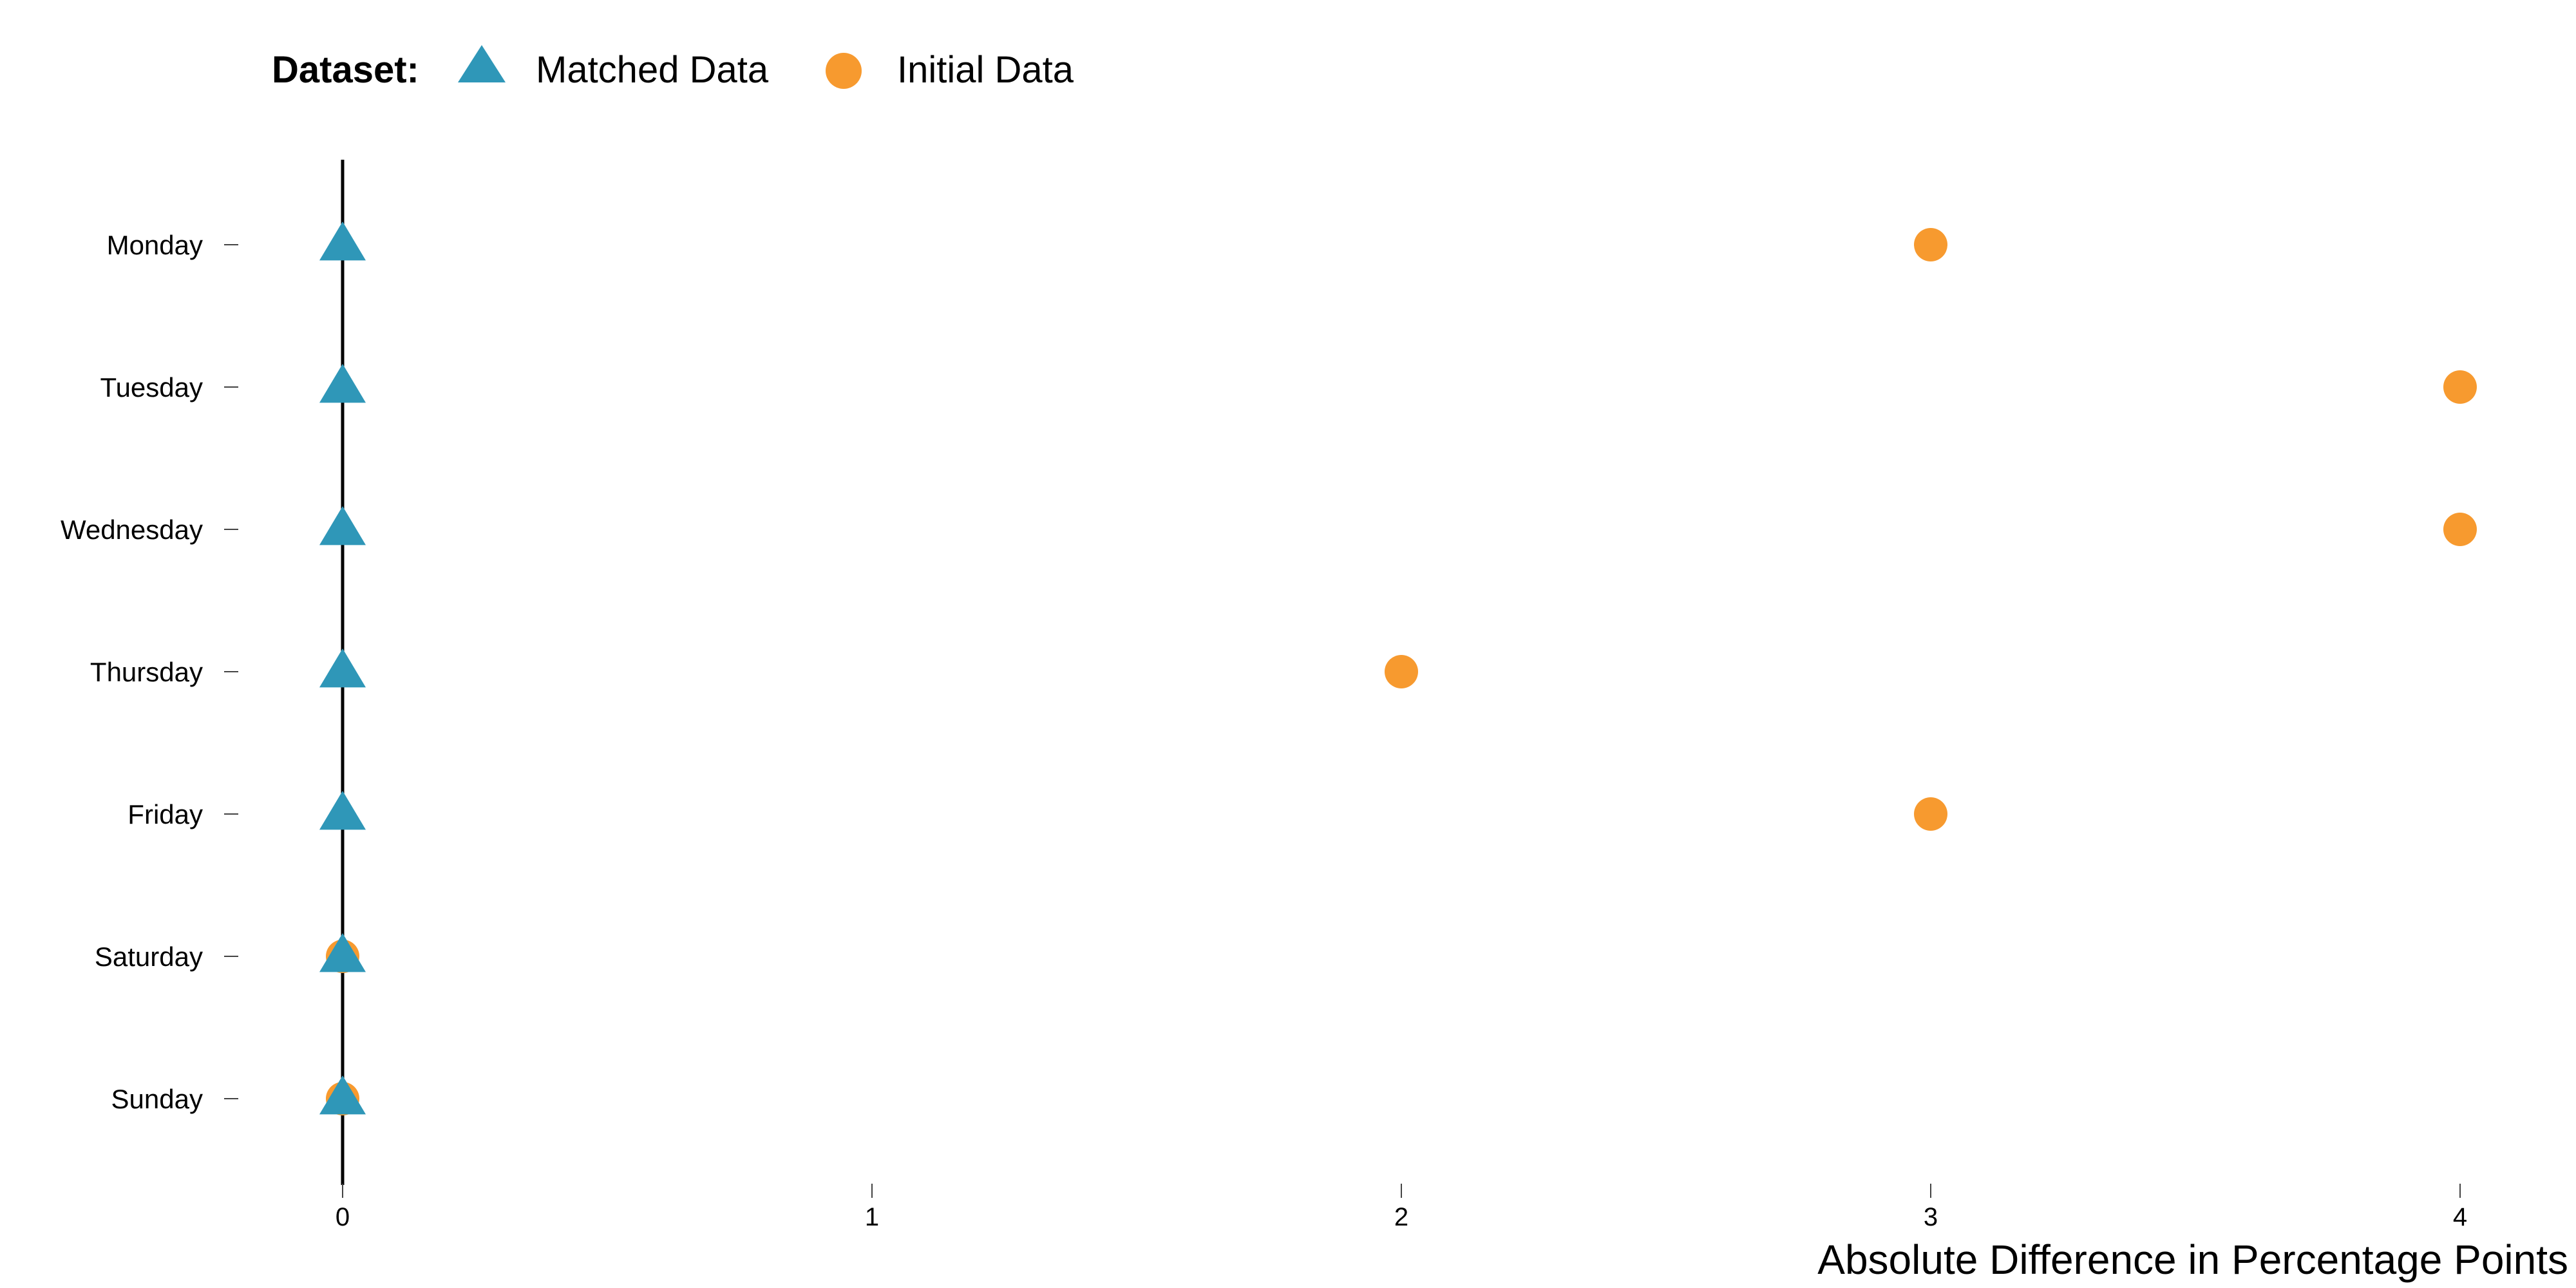 The image size is (2576, 1288). I want to click on x-axis-title: Absolute Difference in Percentage Points, so click(2192, 1259).